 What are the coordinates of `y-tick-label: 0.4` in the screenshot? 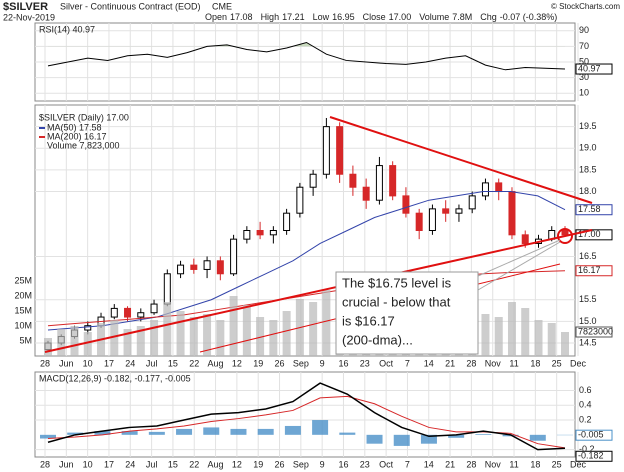 It's located at (585, 405).